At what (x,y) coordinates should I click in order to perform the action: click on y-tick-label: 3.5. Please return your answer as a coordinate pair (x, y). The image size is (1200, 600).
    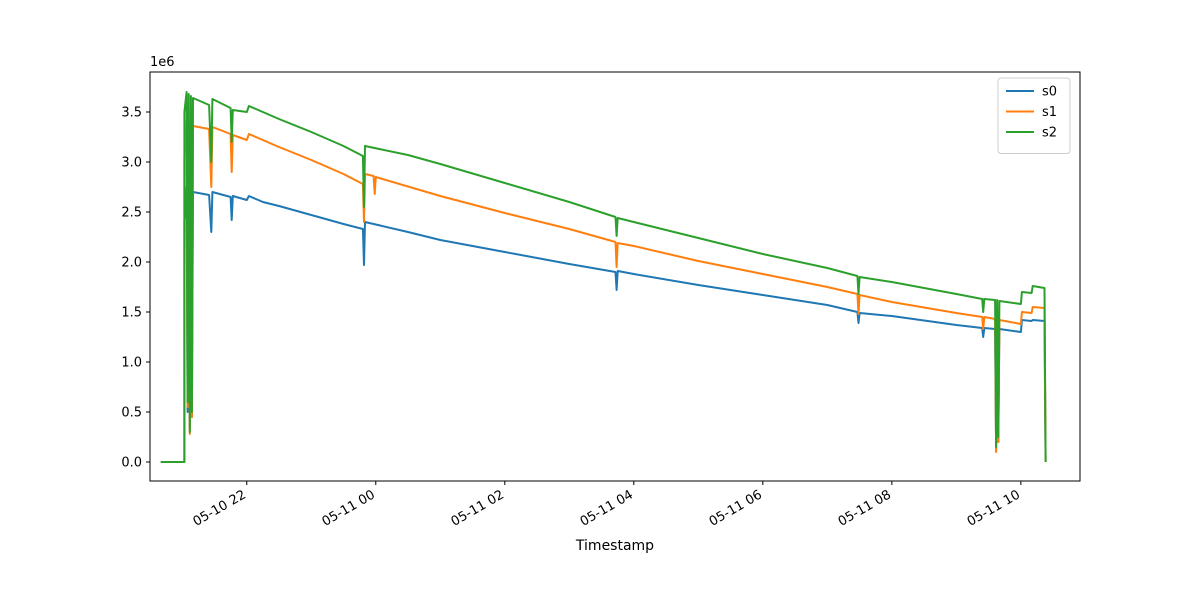
    Looking at the image, I should click on (131, 113).